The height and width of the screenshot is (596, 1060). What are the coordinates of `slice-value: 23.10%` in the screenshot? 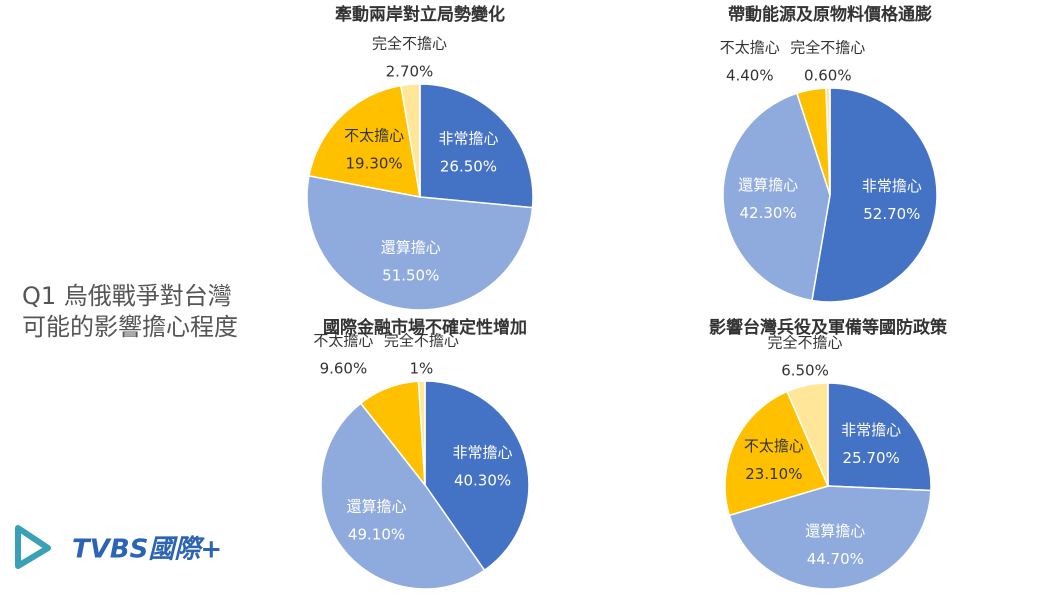 It's located at (773, 474).